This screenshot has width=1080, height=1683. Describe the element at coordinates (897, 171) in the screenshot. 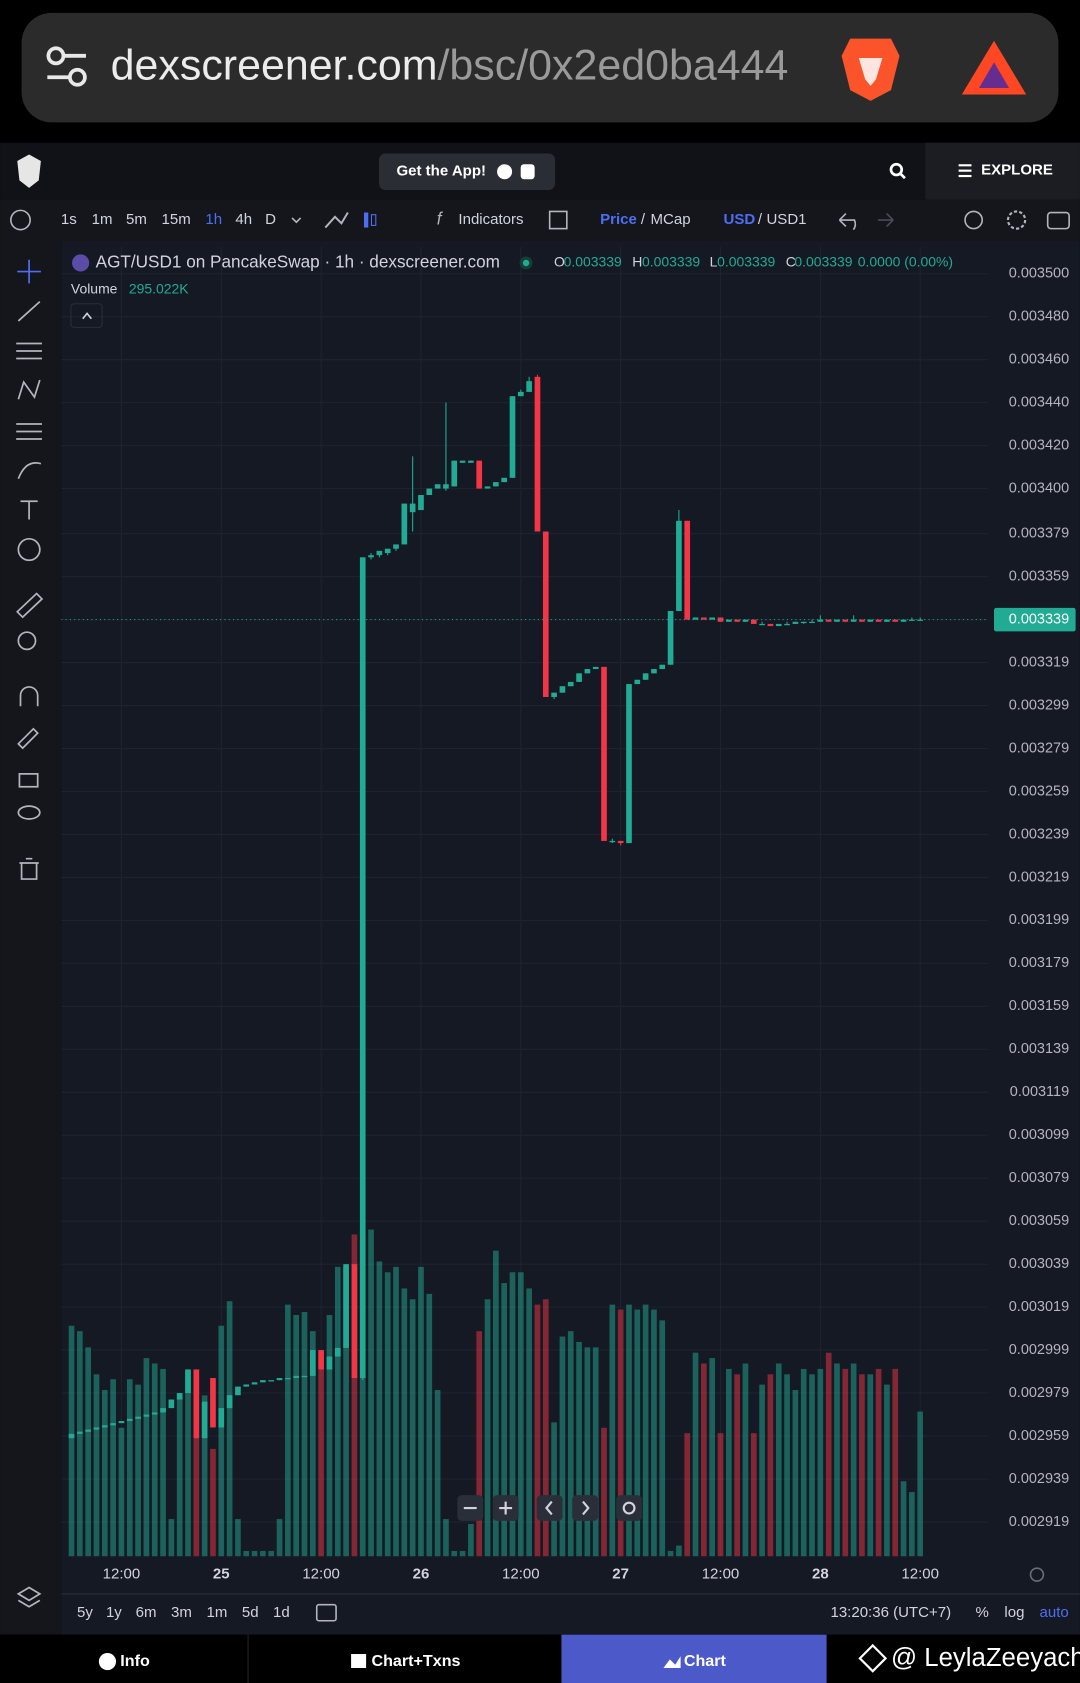

I see `search-icon` at that location.